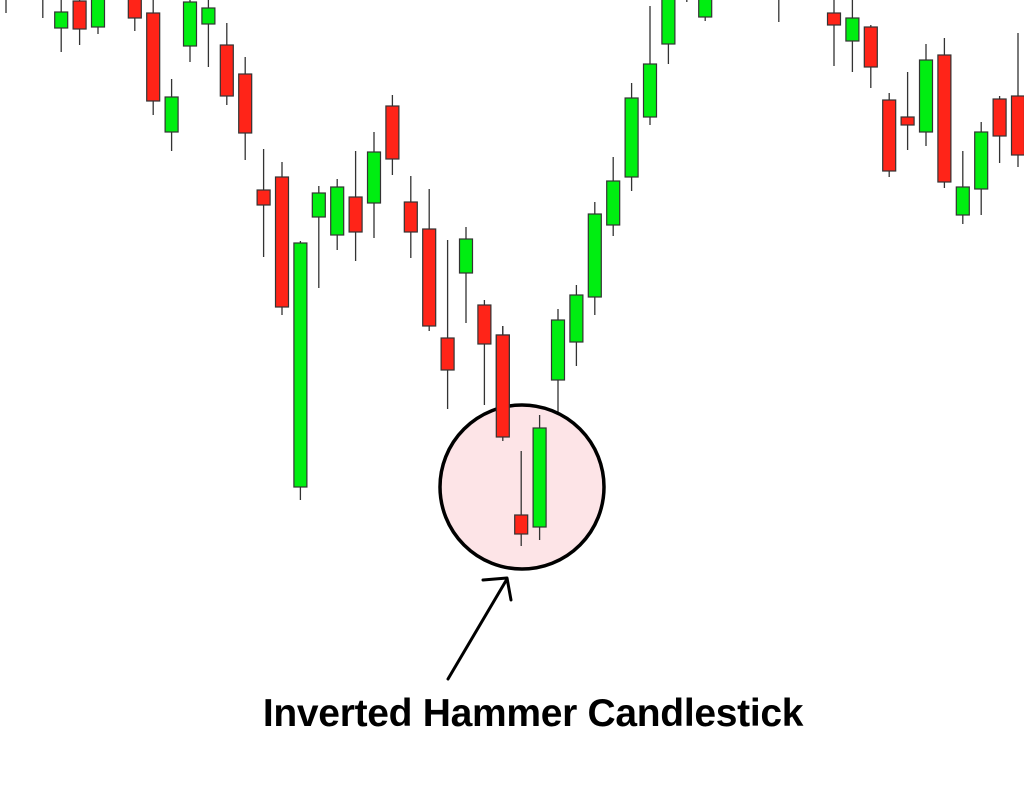 The width and height of the screenshot is (1024, 795). What do you see at coordinates (521, 436) in the screenshot?
I see `highlighted-candles-group` at bounding box center [521, 436].